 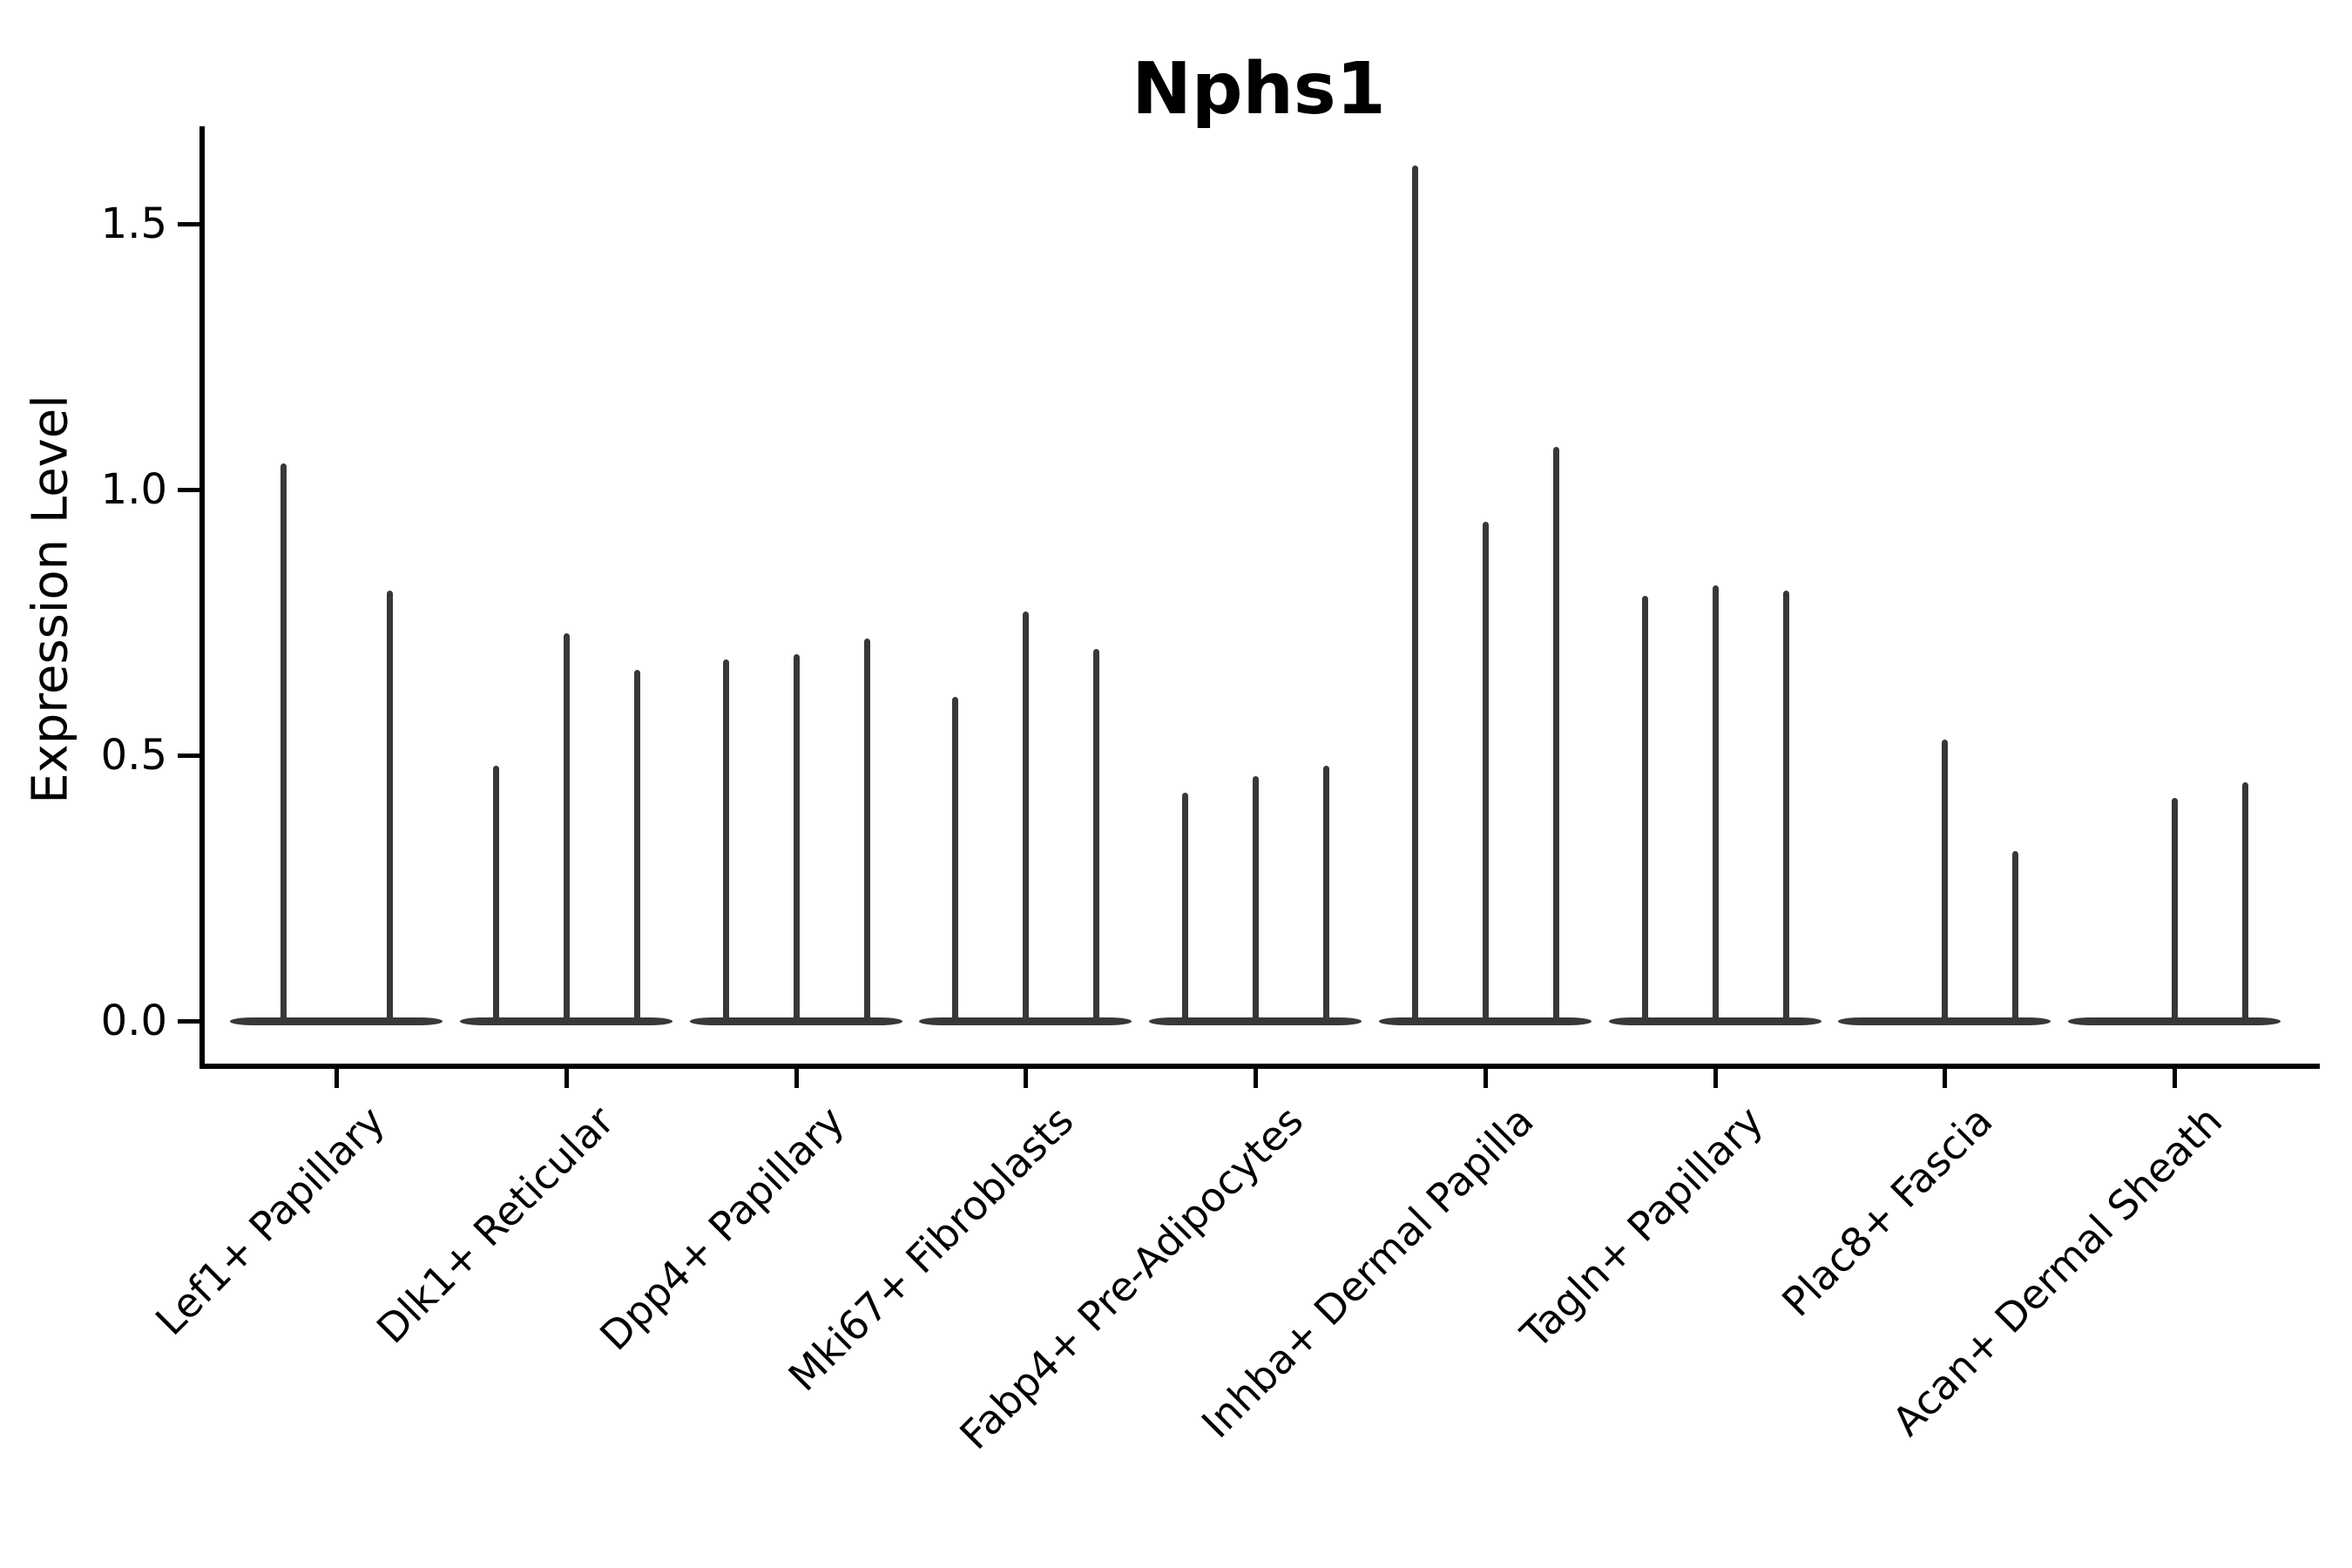 I want to click on x-tick-label: Dlk1+ Reticular, so click(x=496, y=1225).